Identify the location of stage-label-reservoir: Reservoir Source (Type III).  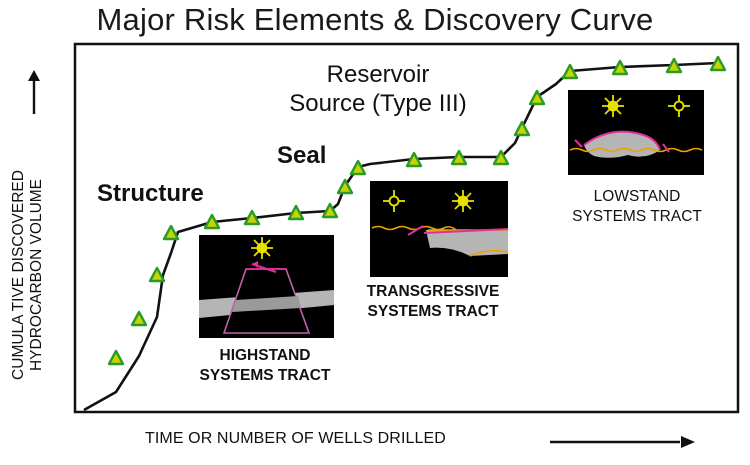
(378, 89).